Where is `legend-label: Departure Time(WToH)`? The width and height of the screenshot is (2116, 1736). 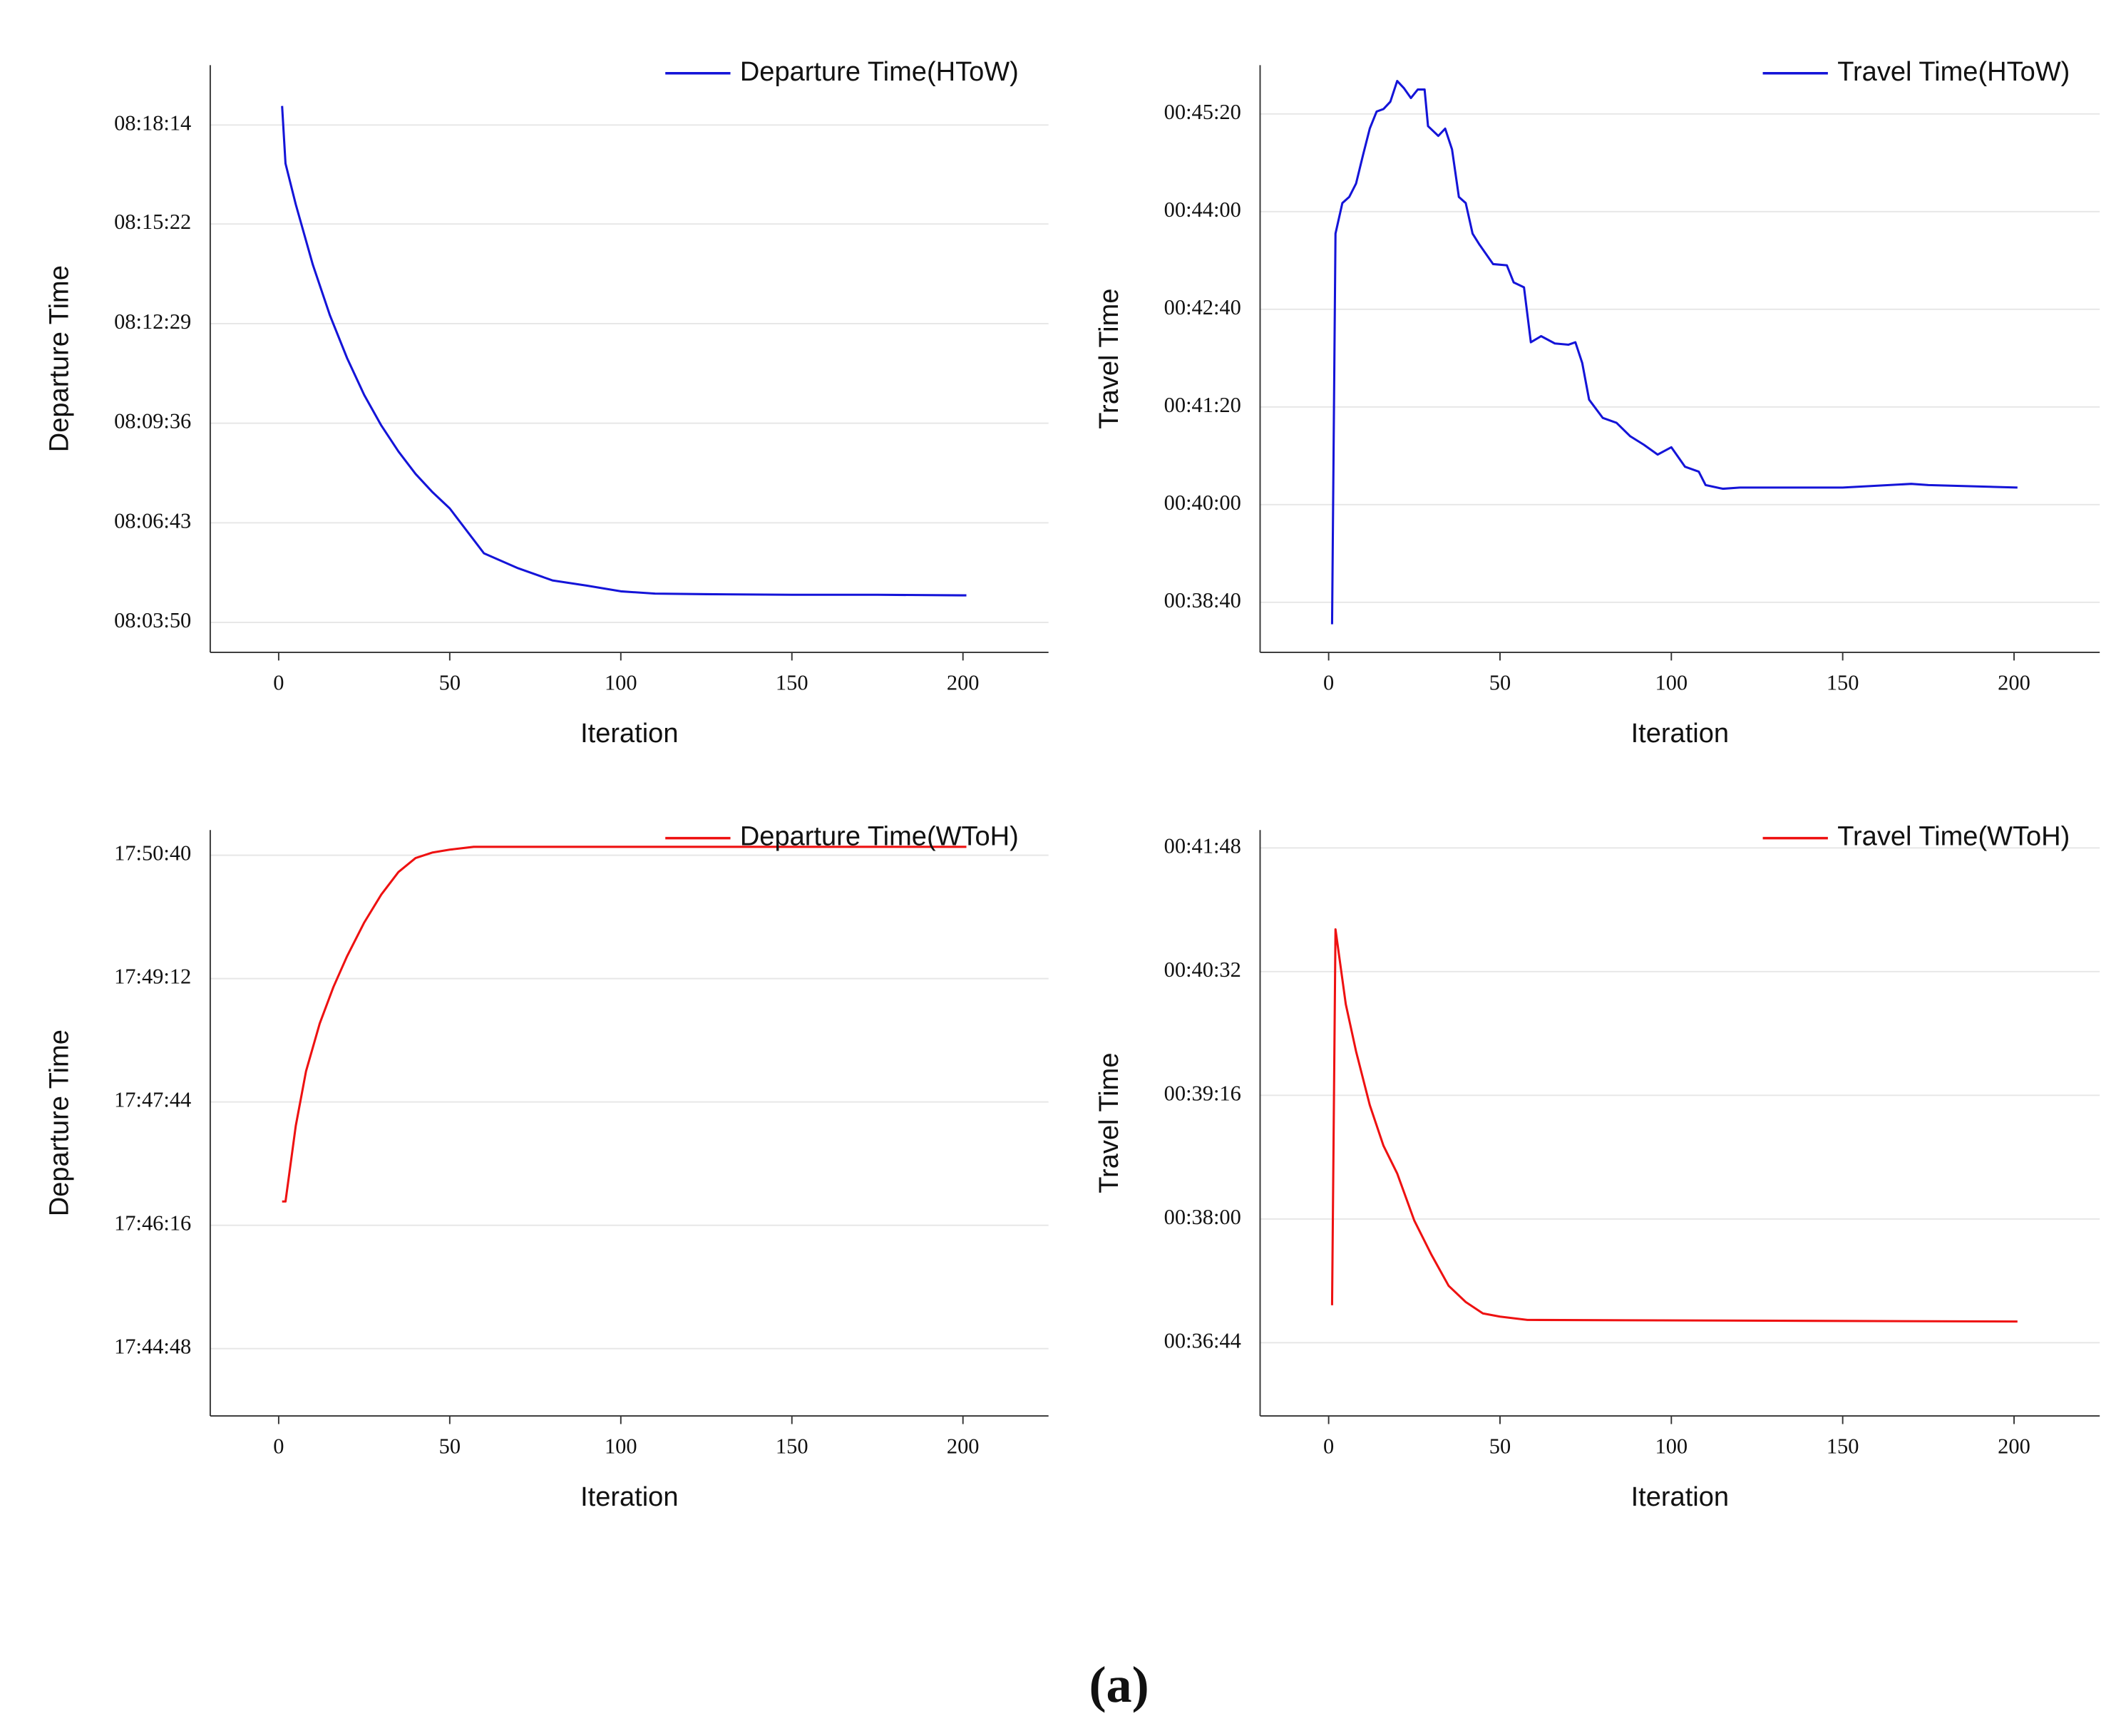 legend-label: Departure Time(WToH) is located at coordinates (880, 837).